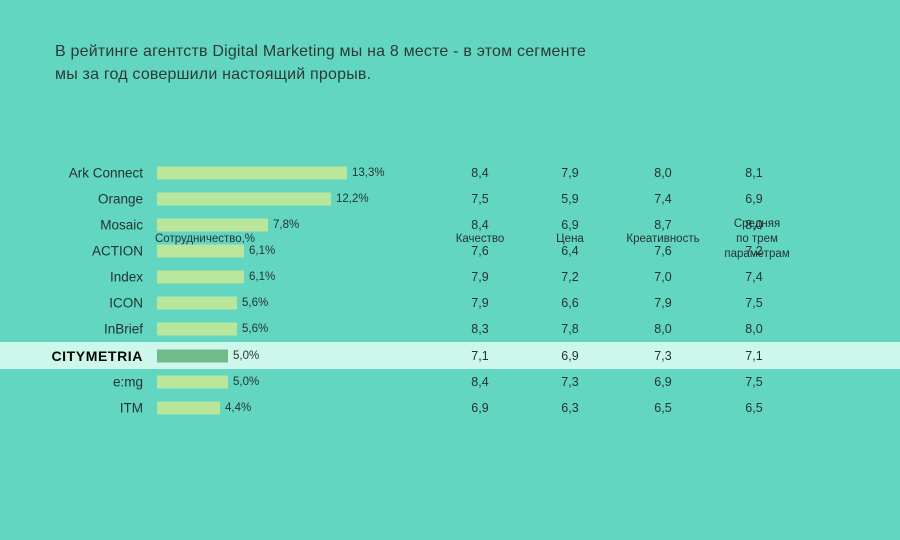  What do you see at coordinates (352, 199) in the screenshot?
I see `cooperation-value: 12,2%` at bounding box center [352, 199].